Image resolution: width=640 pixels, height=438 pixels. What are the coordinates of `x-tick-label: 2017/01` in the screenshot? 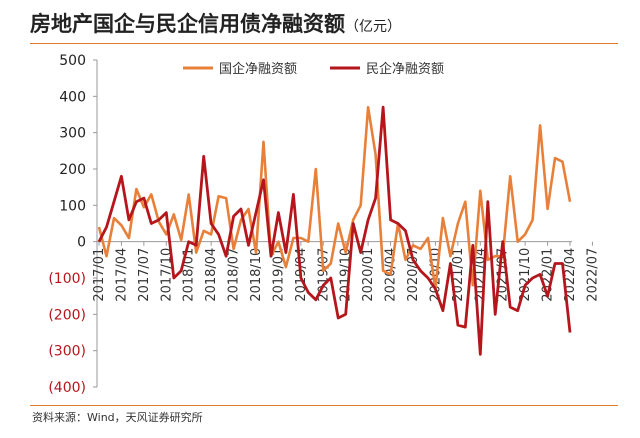 It's located at (99, 275).